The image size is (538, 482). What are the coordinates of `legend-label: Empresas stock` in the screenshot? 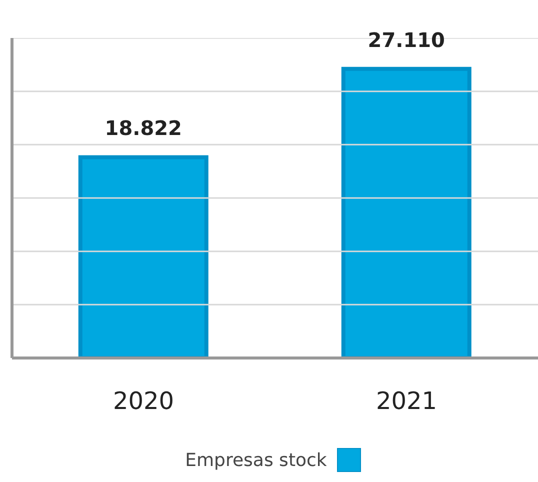 It's located at (256, 460).